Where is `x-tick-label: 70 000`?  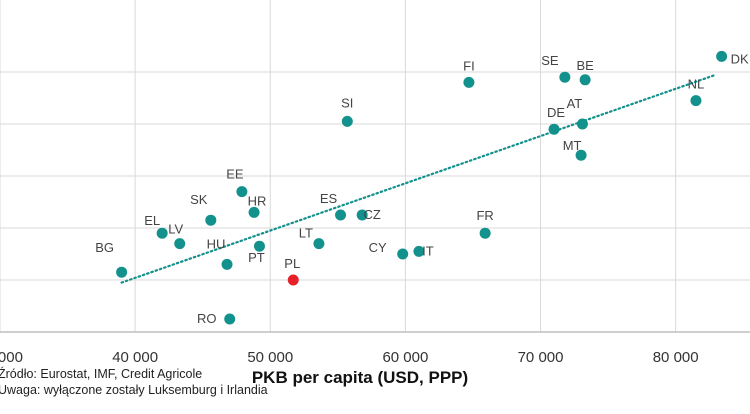 x-tick-label: 70 000 is located at coordinates (541, 357).